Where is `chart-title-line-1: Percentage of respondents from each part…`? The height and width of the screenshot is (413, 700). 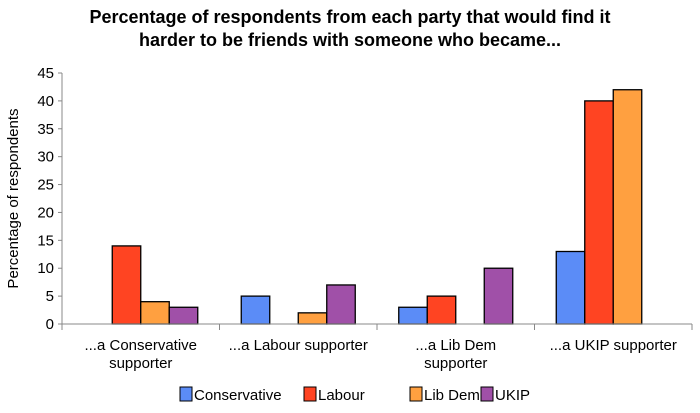
chart-title-line-1: Percentage of respondents from each part… is located at coordinates (350, 17).